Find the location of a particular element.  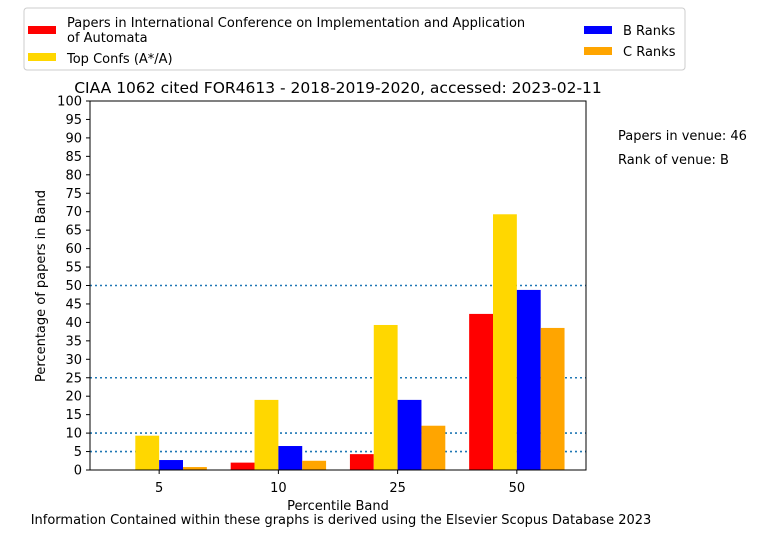

y-tick-label-85: 85 is located at coordinates (73, 157).